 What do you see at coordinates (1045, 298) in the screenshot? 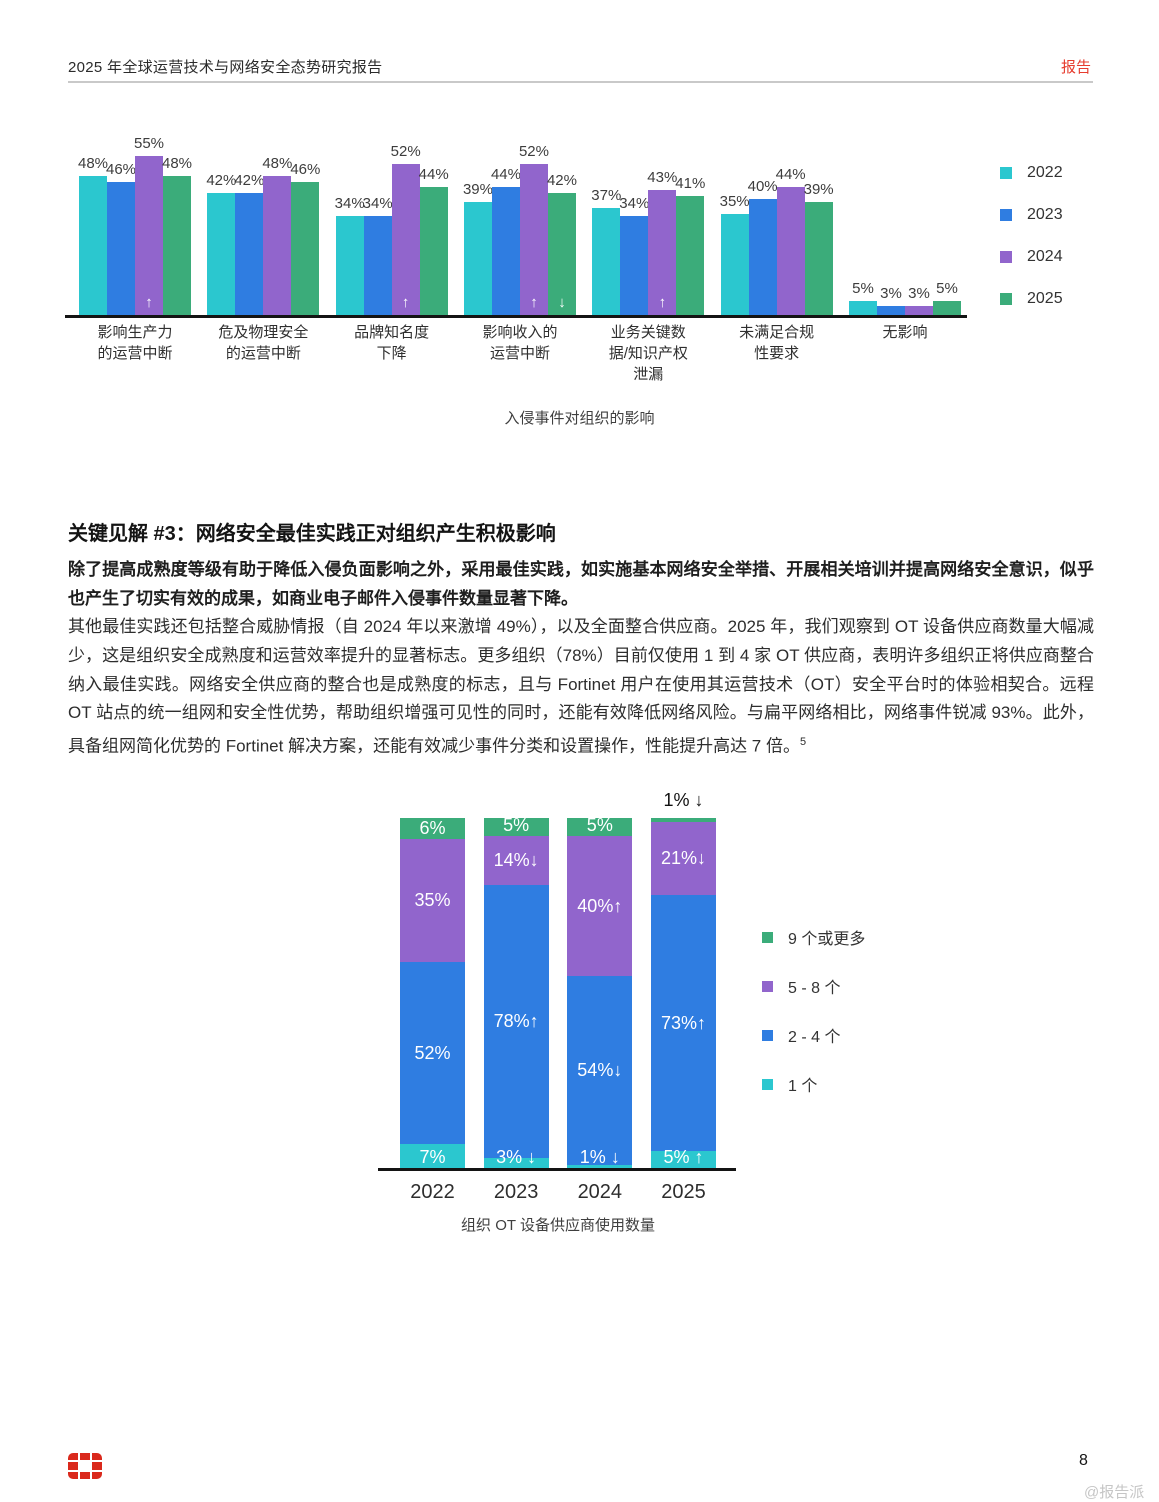
I see `legend-label: 2025` at bounding box center [1045, 298].